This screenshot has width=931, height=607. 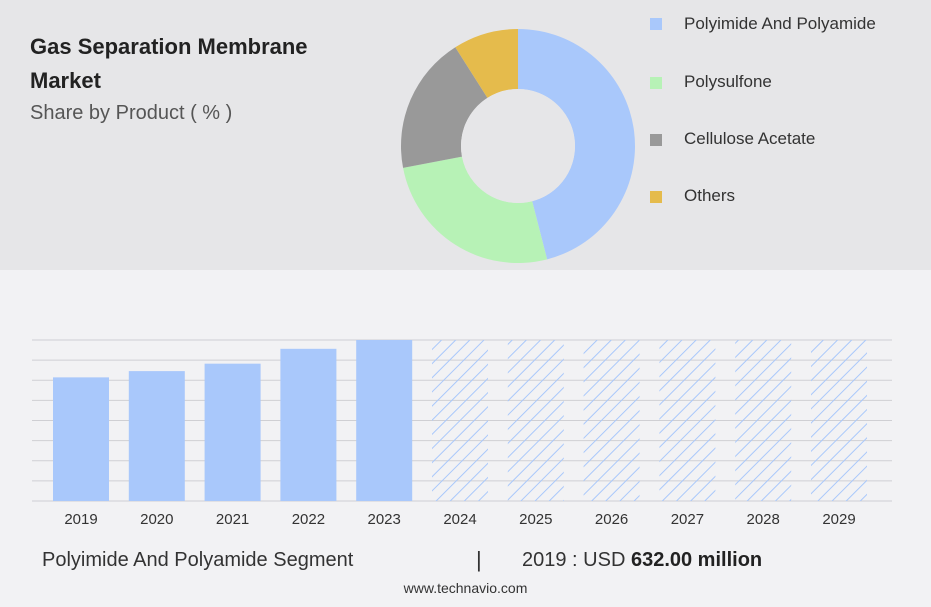 What do you see at coordinates (839, 420) in the screenshot?
I see `bar-2029` at bounding box center [839, 420].